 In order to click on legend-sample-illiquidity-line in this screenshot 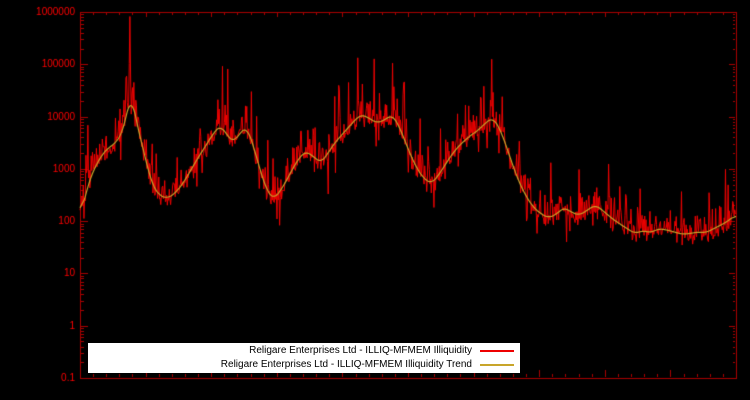, I will do `click(497, 351)`.